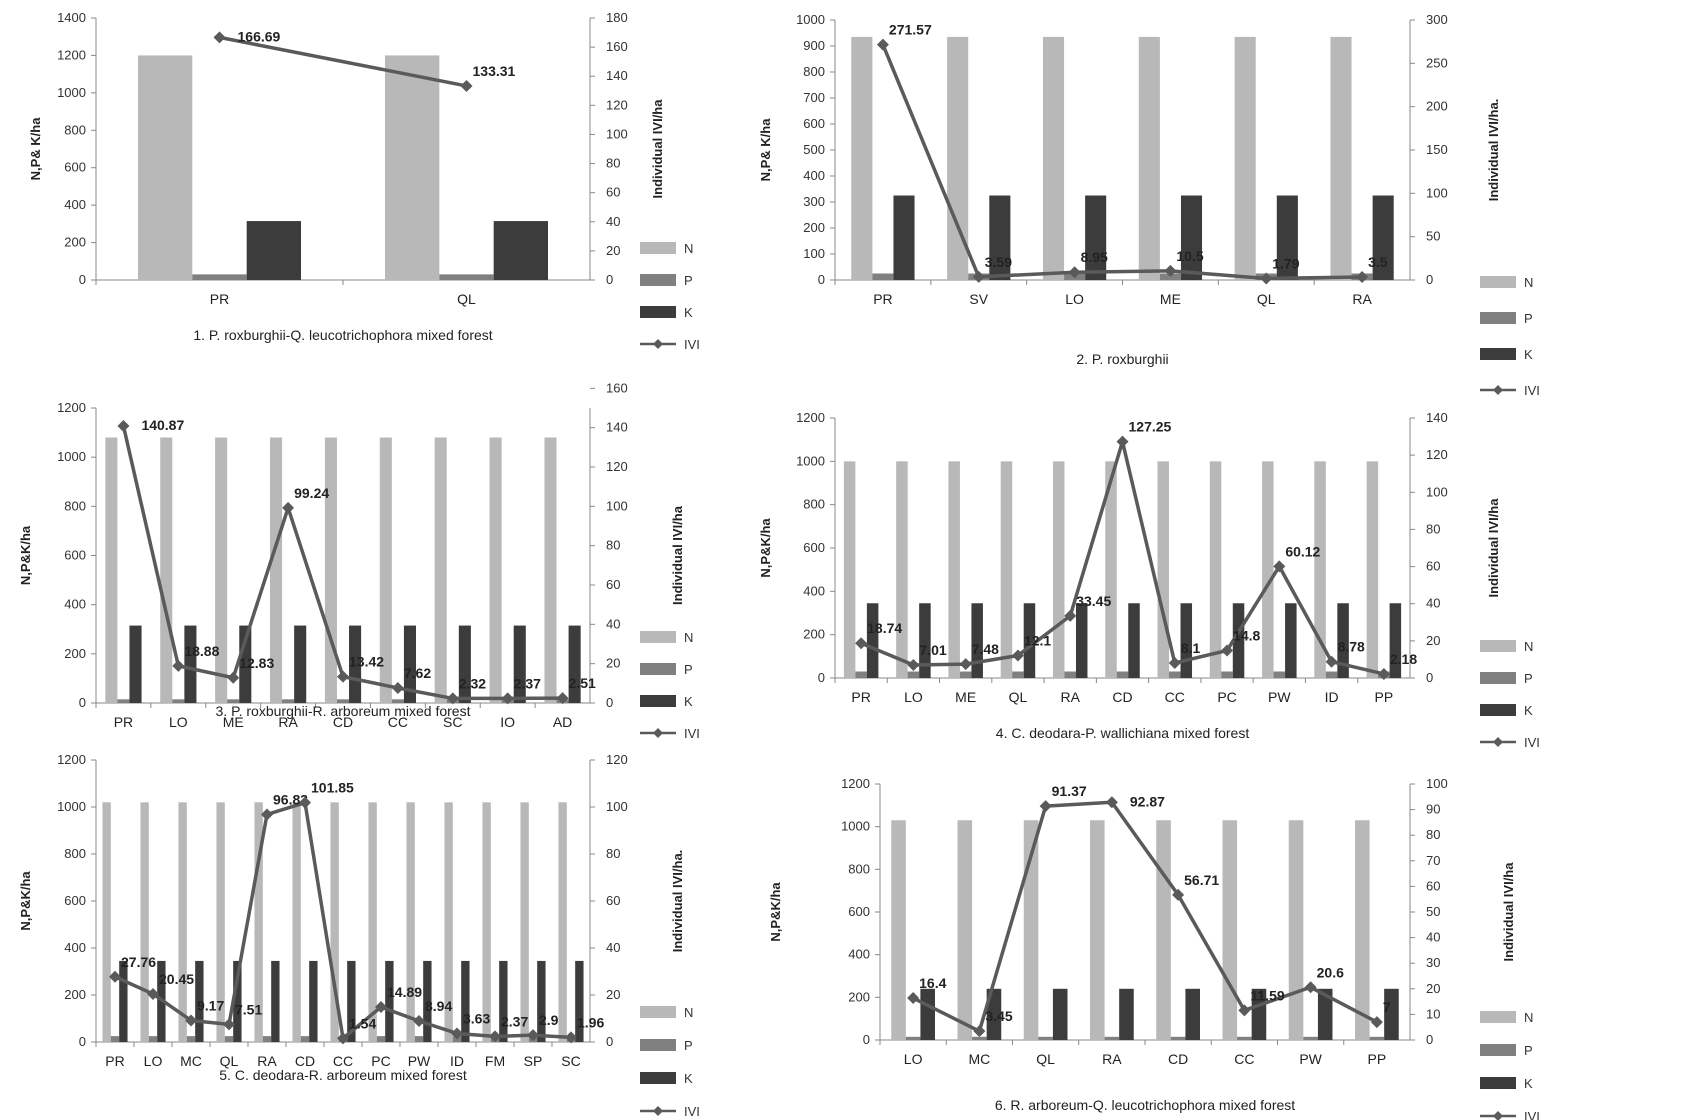  I want to click on chart-title: 2. P. roxburghii, so click(1122, 359).